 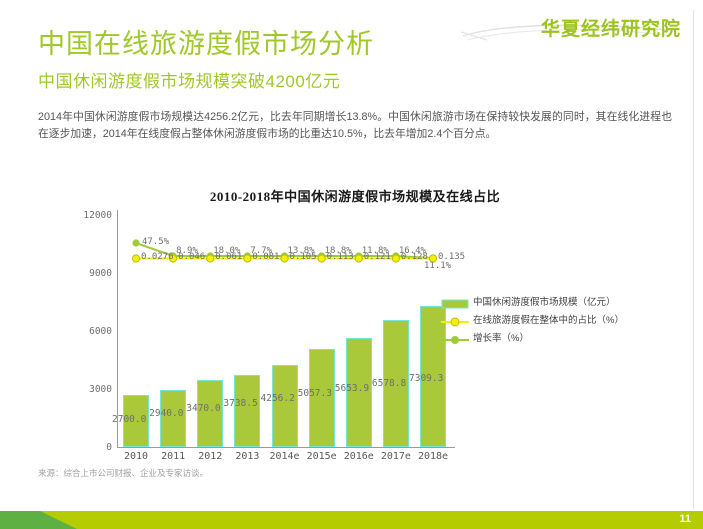 What do you see at coordinates (123, 473) in the screenshot?
I see `source-note: 来源：综合上市公司财报、企业及专家访谈。` at bounding box center [123, 473].